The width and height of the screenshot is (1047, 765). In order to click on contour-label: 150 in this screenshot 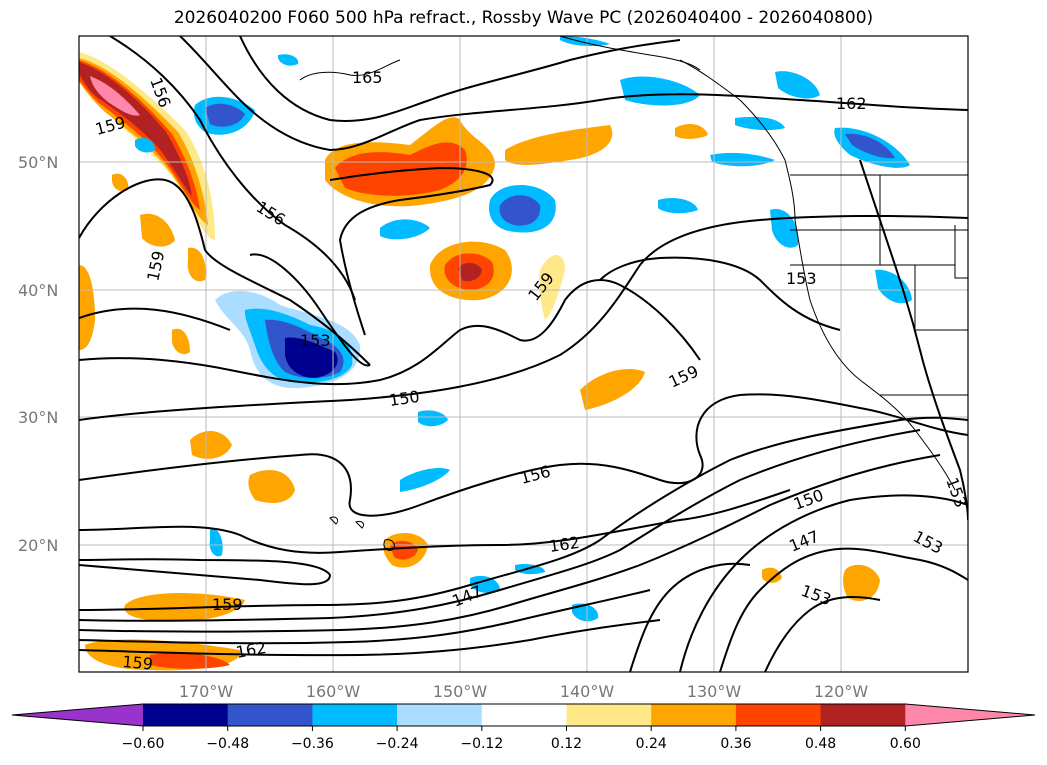, I will do `click(404, 398)`.